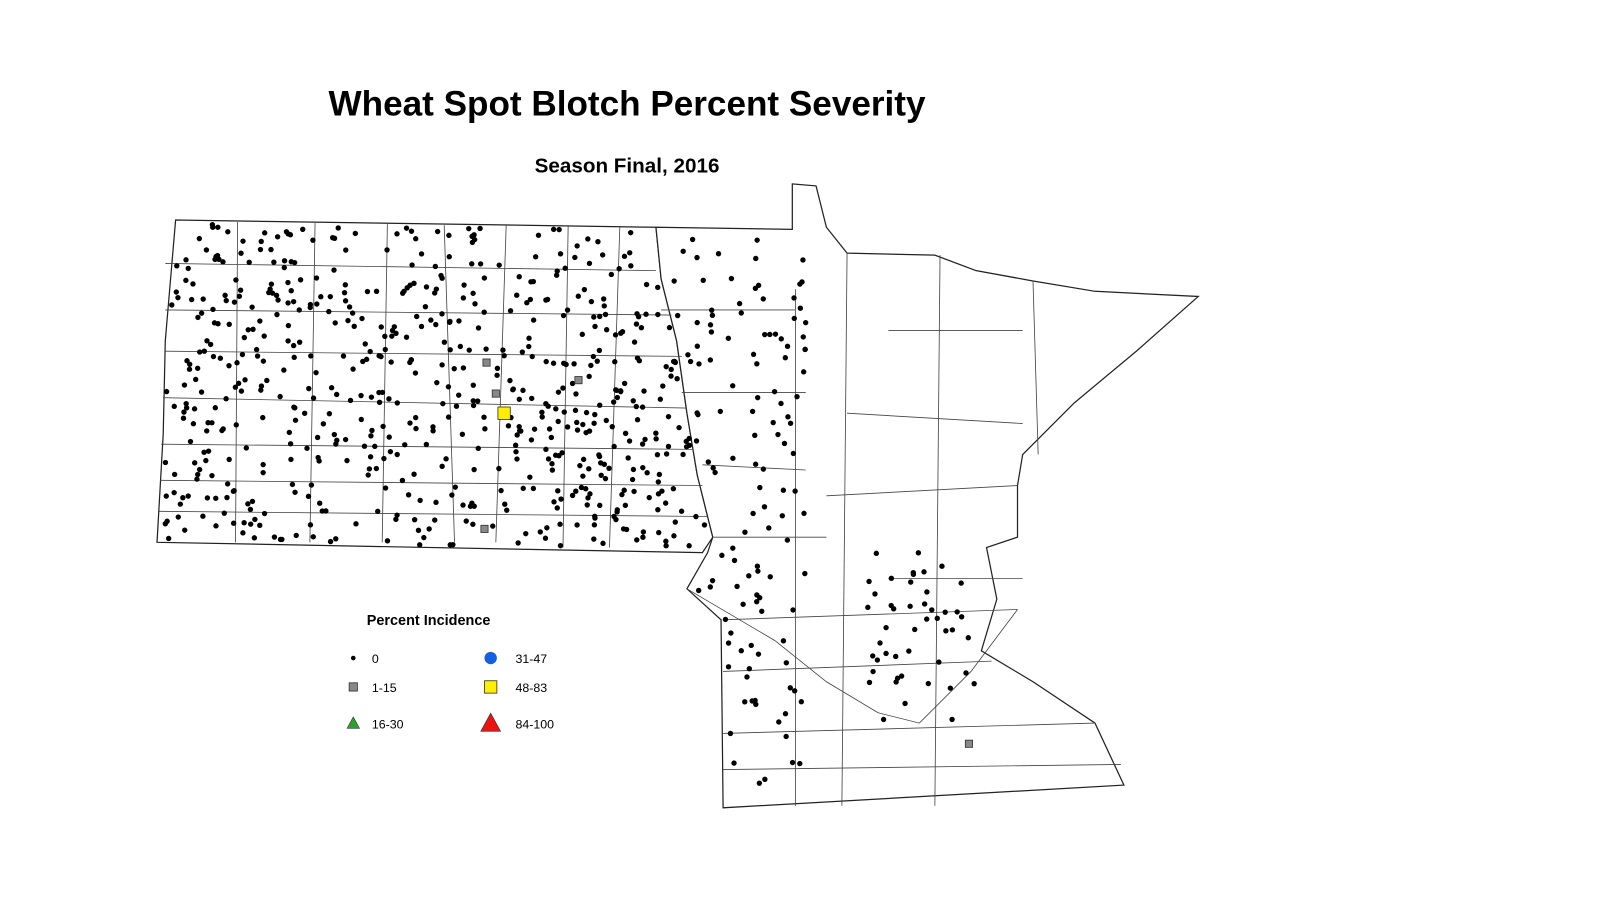 Image resolution: width=1612 pixels, height=900 pixels. I want to click on legend-label: 31-47, so click(531, 659).